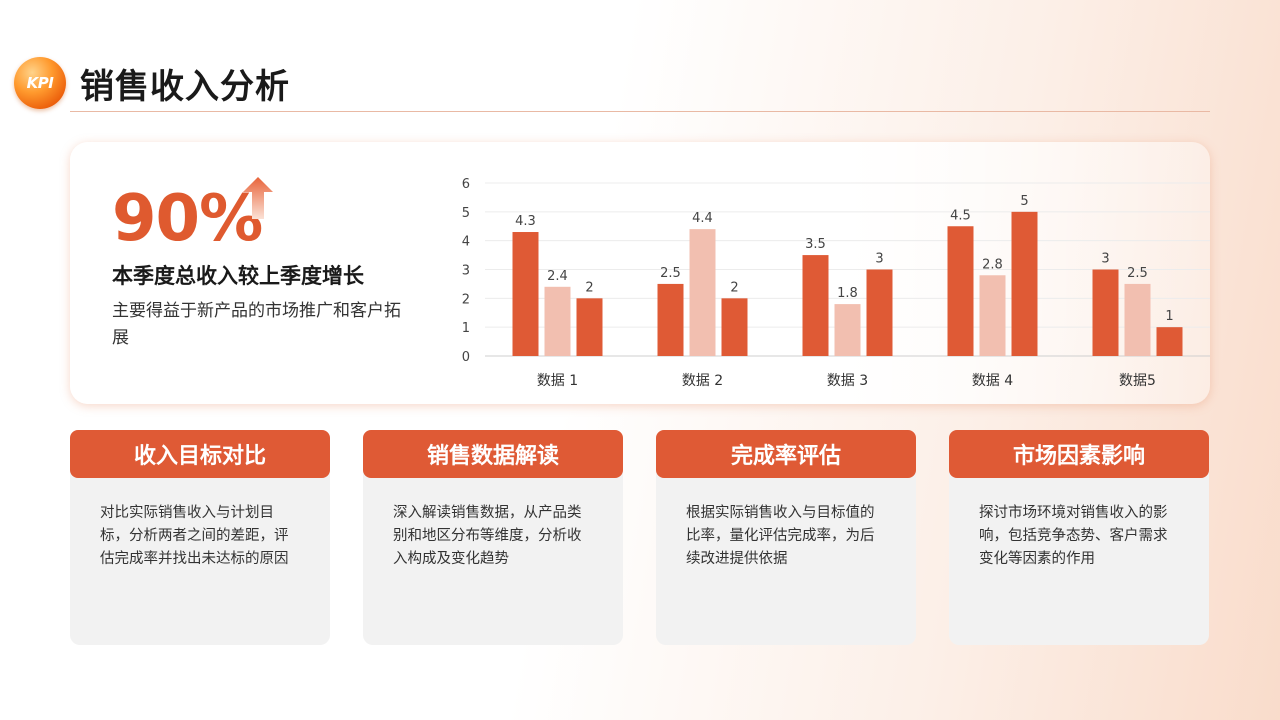  I want to click on card-text: 对比实际销售收入与计划目标，分析两者之间的差距，评估完成率并找出未达标的原因, so click(200, 557).